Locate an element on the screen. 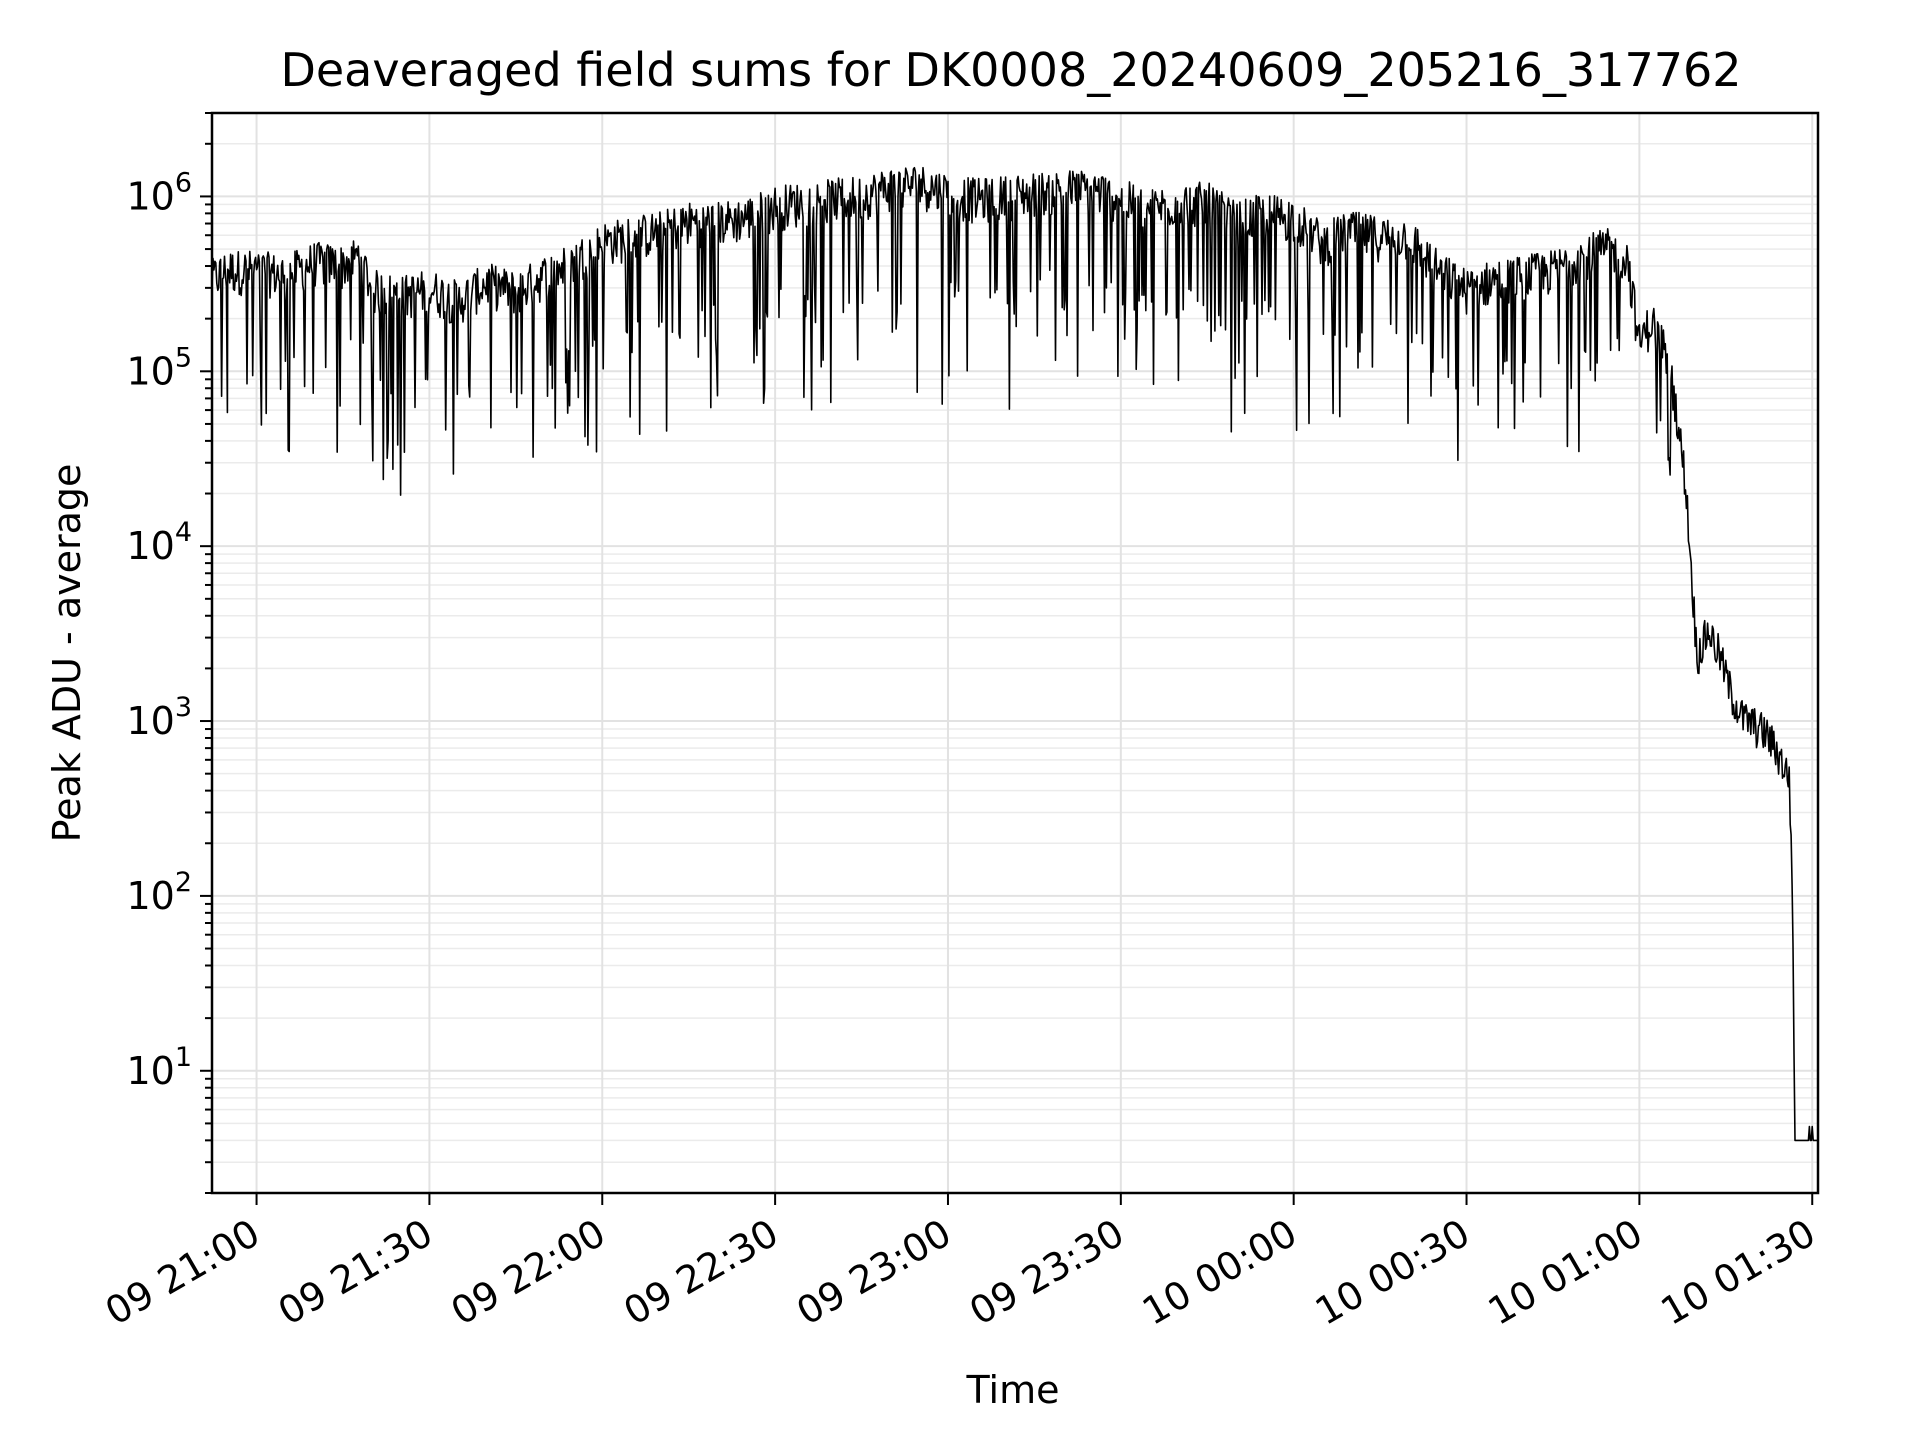 The width and height of the screenshot is (1920, 1440). y-tick-label: 10⁶ is located at coordinates (159, 192).